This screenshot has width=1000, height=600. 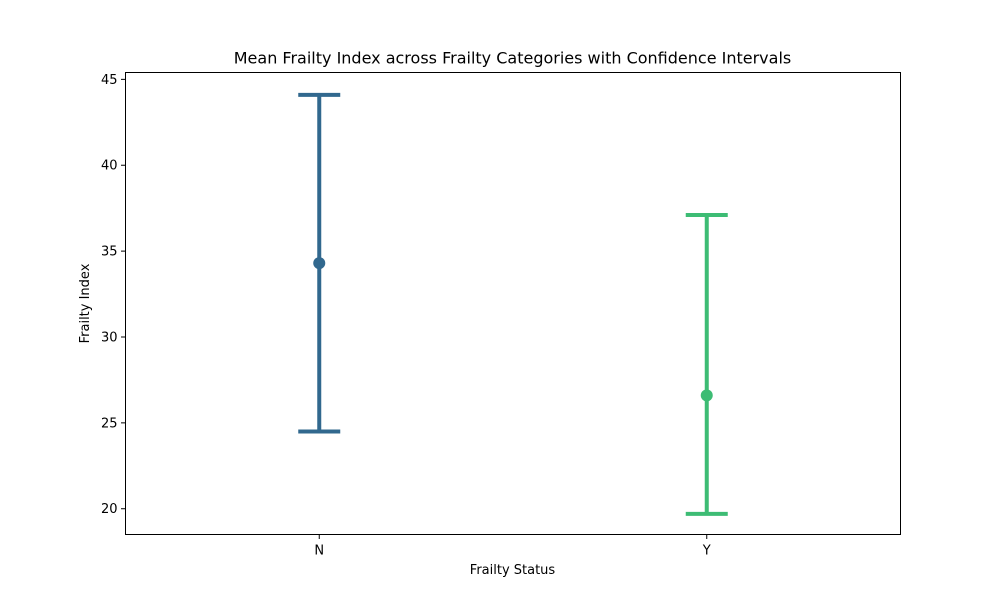 What do you see at coordinates (109, 423) in the screenshot?
I see `y-tick-label: 25` at bounding box center [109, 423].